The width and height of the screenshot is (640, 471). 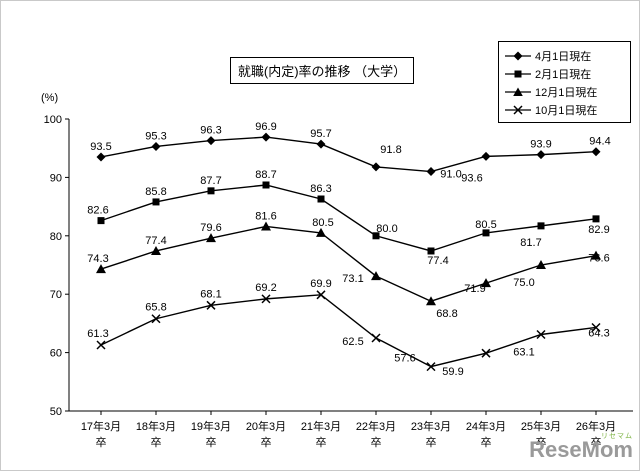 I want to click on legend-marker-square-icon, so click(x=518, y=74).